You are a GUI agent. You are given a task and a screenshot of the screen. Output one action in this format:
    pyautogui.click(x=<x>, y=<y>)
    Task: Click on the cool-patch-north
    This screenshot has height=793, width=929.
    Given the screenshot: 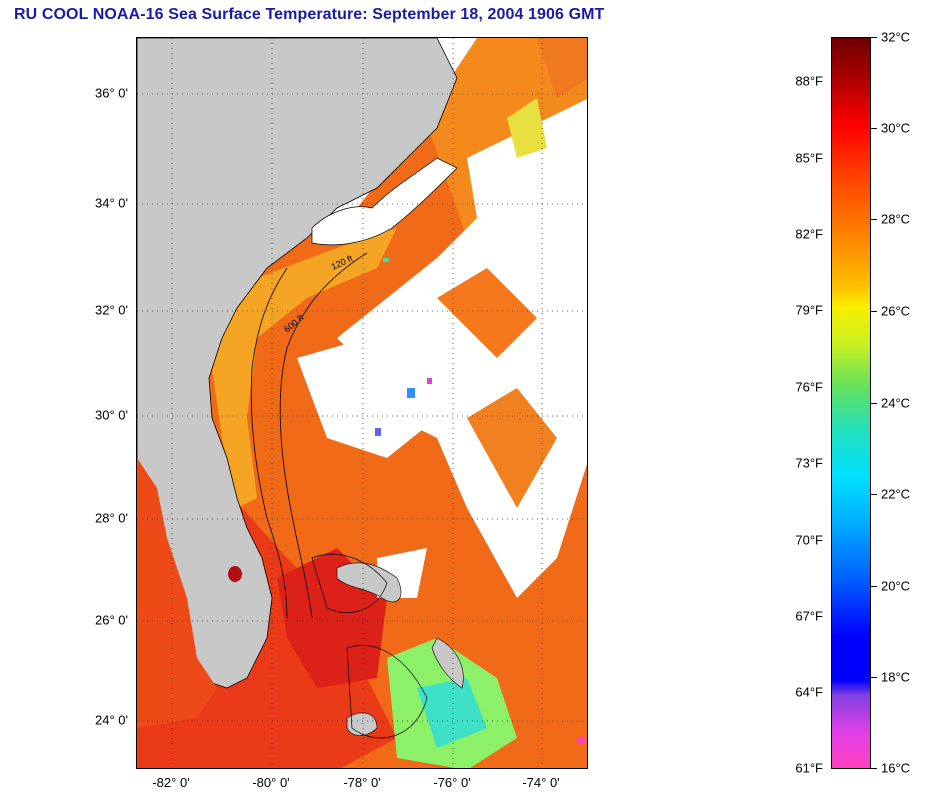 What is the action you would take?
    pyautogui.click(x=527, y=128)
    